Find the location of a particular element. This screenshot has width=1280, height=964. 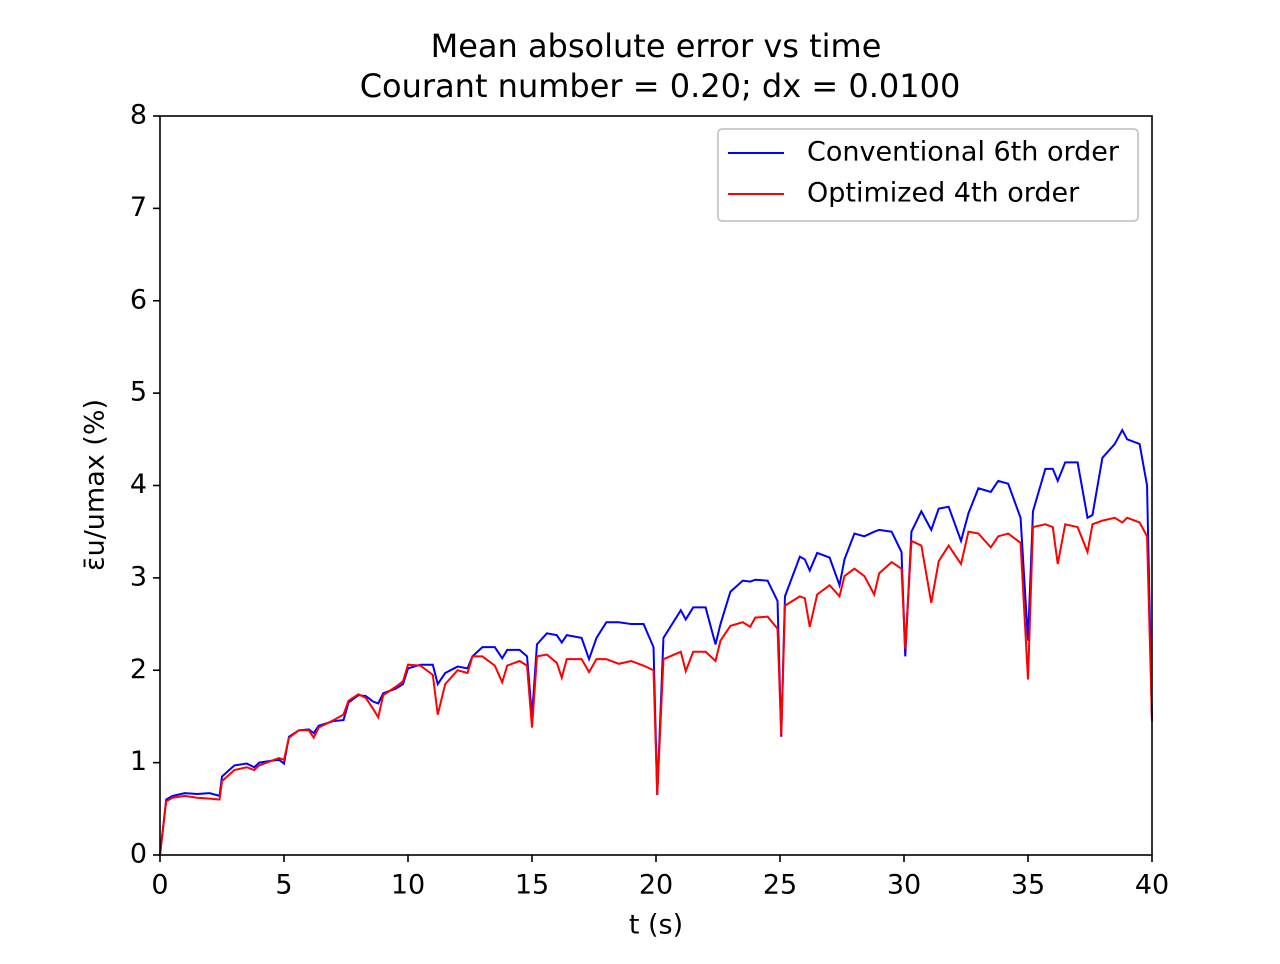

y-tick-label: 3 is located at coordinates (138, 576).